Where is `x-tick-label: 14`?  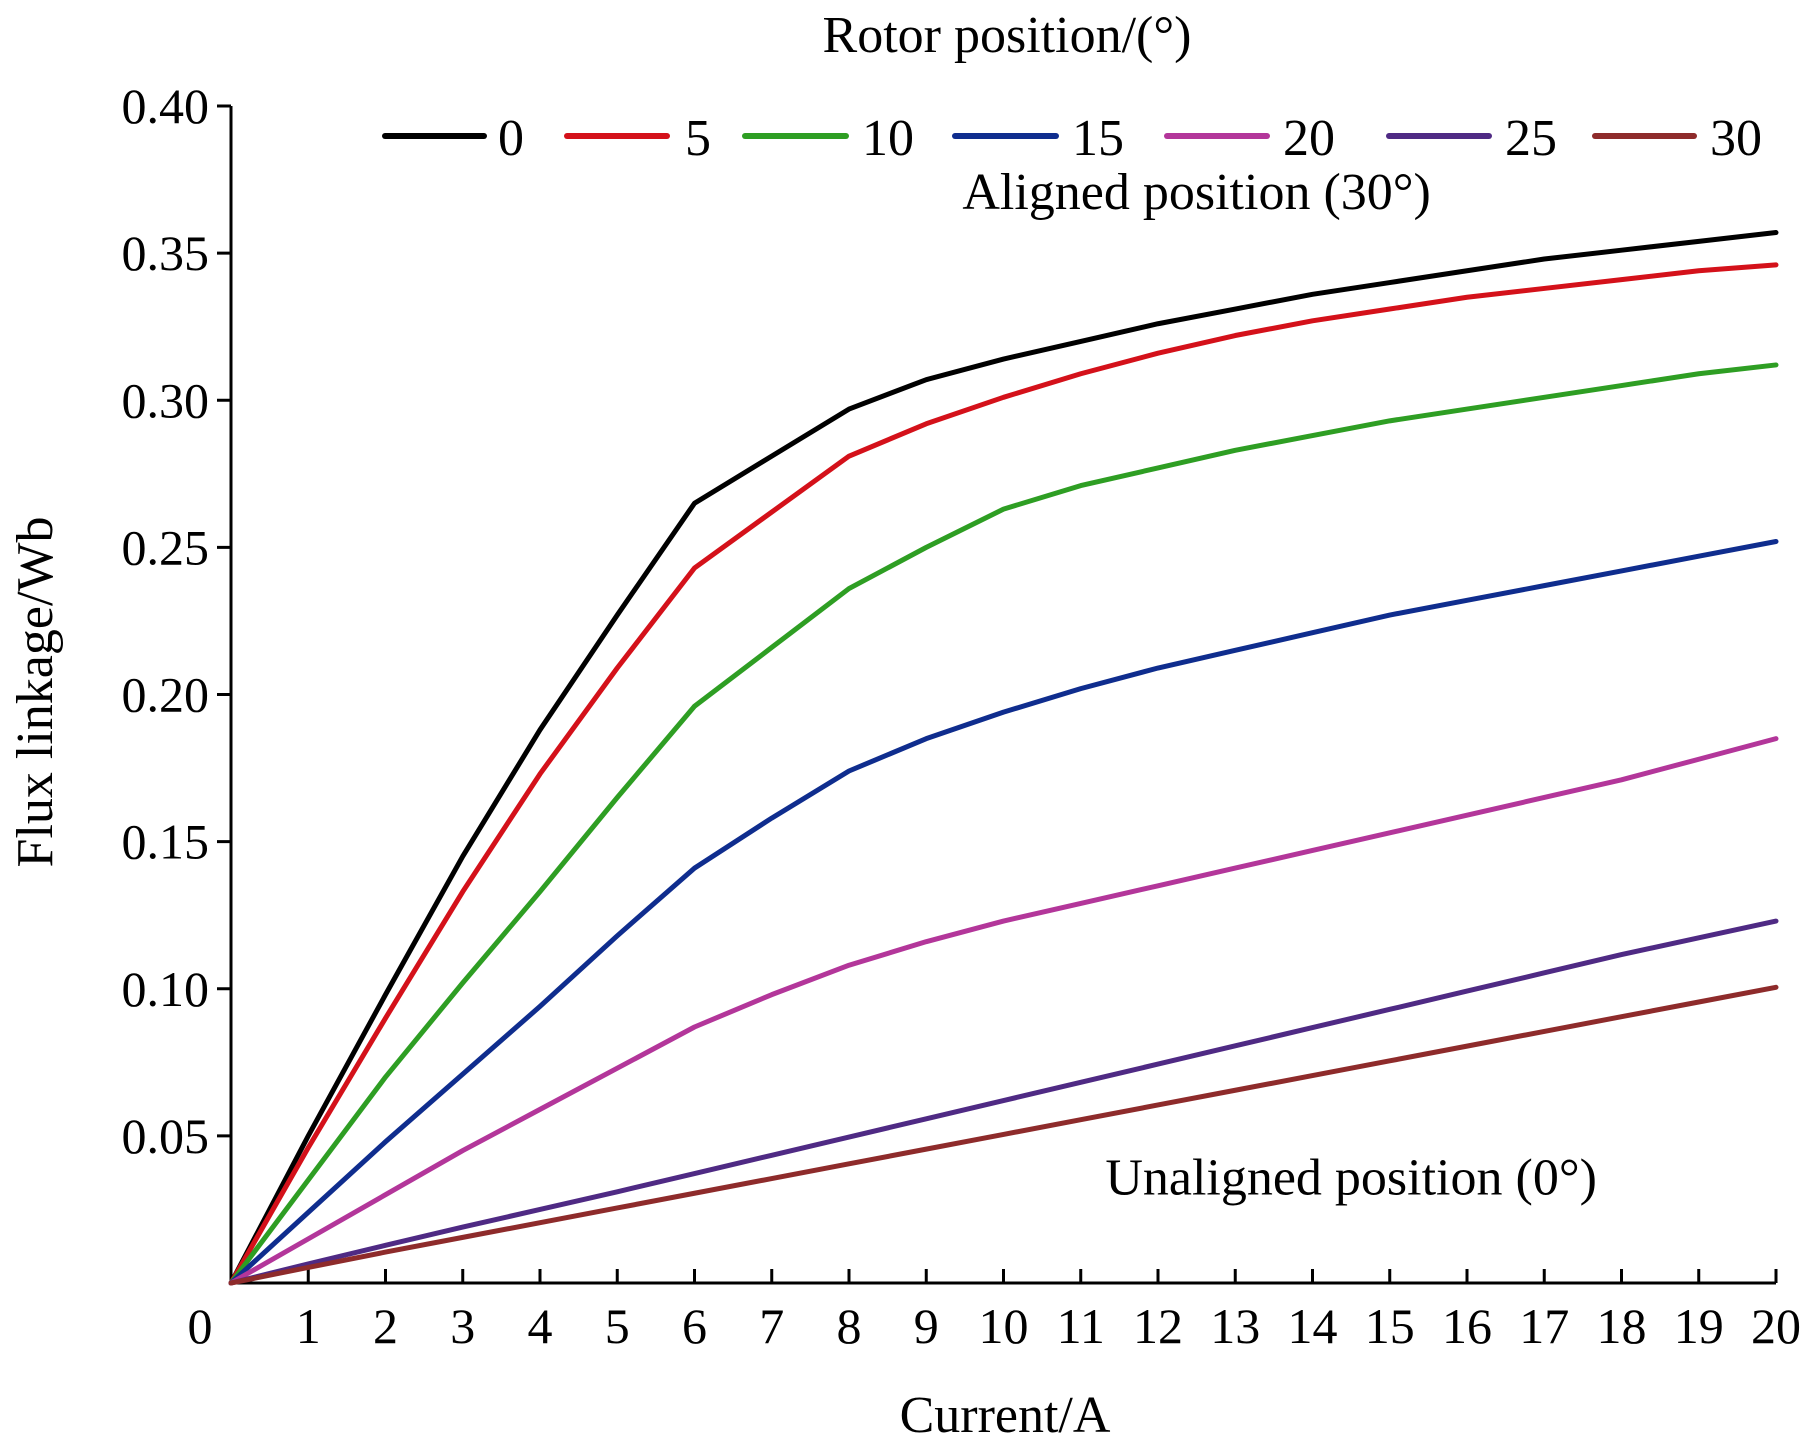 x-tick-label: 14 is located at coordinates (1313, 1326).